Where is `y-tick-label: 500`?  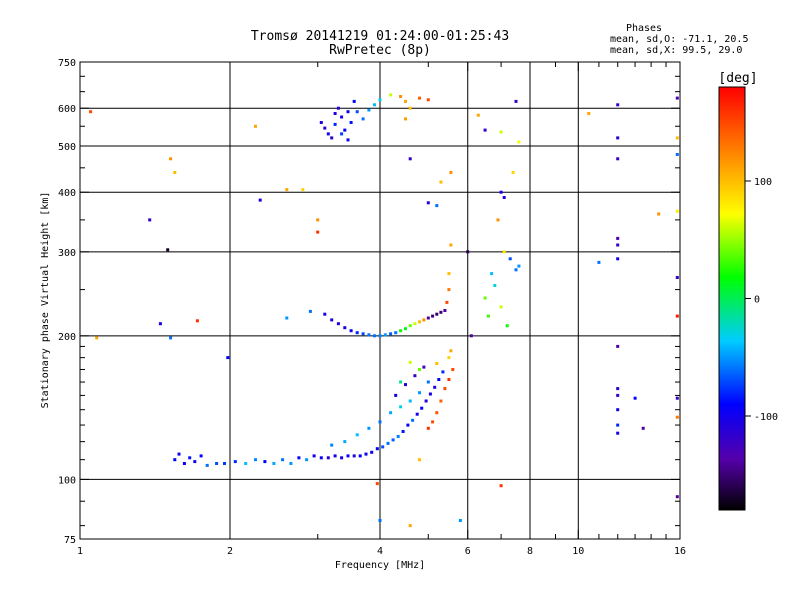 y-tick-label: 500 is located at coordinates (67, 147).